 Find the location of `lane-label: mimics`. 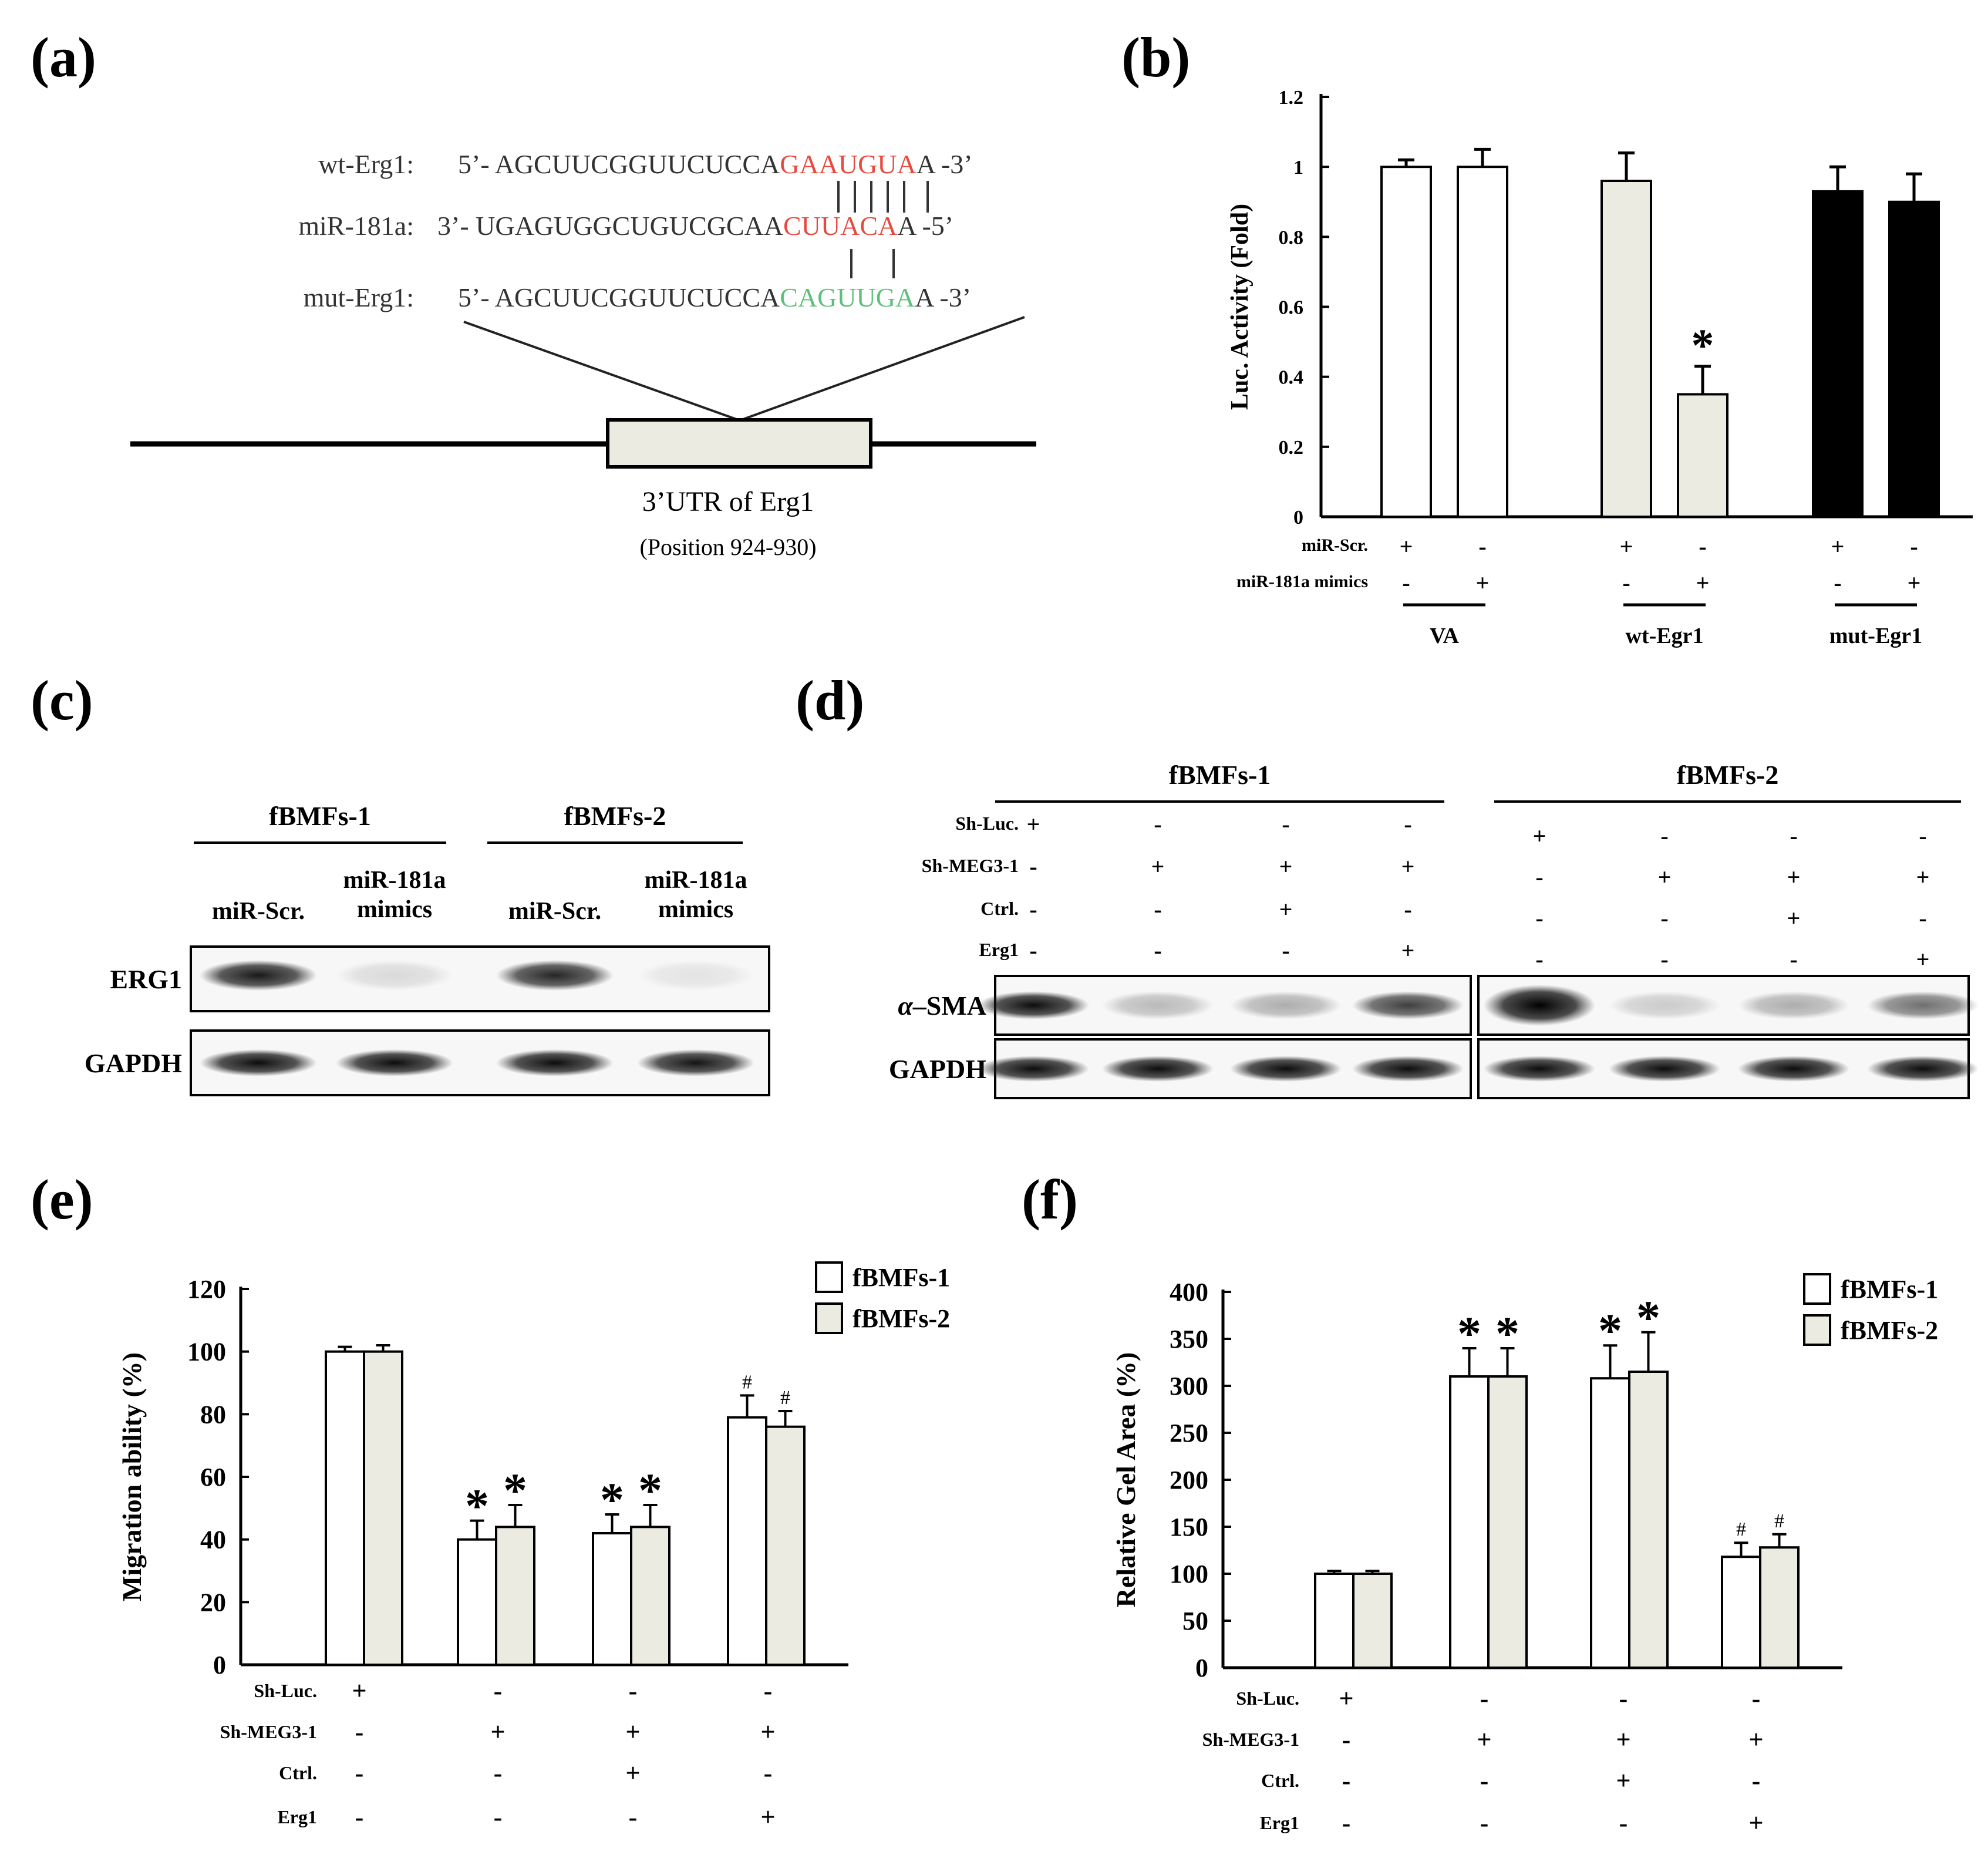

lane-label: mimics is located at coordinates (696, 910).